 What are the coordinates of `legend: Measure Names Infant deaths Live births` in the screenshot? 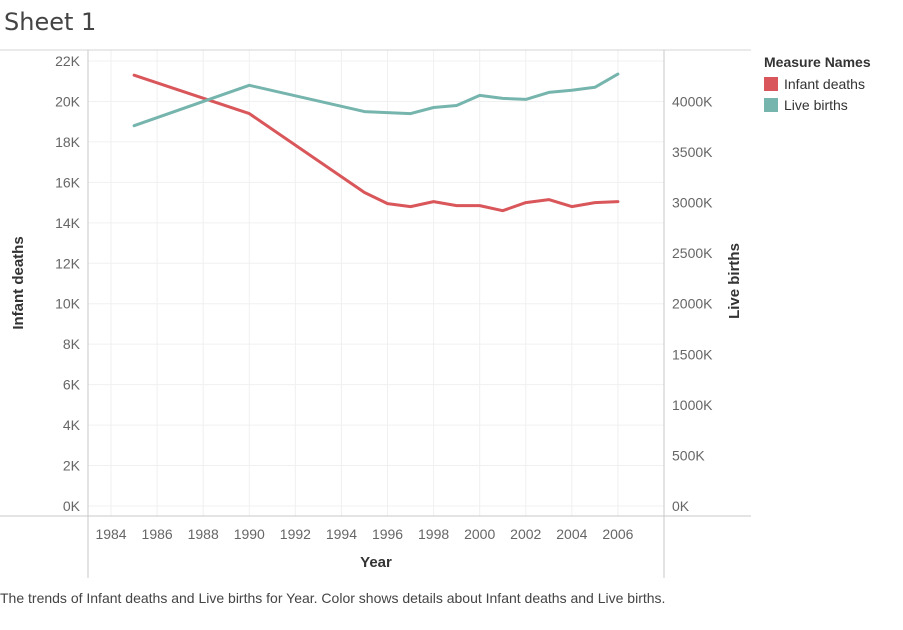 It's located at (817, 84).